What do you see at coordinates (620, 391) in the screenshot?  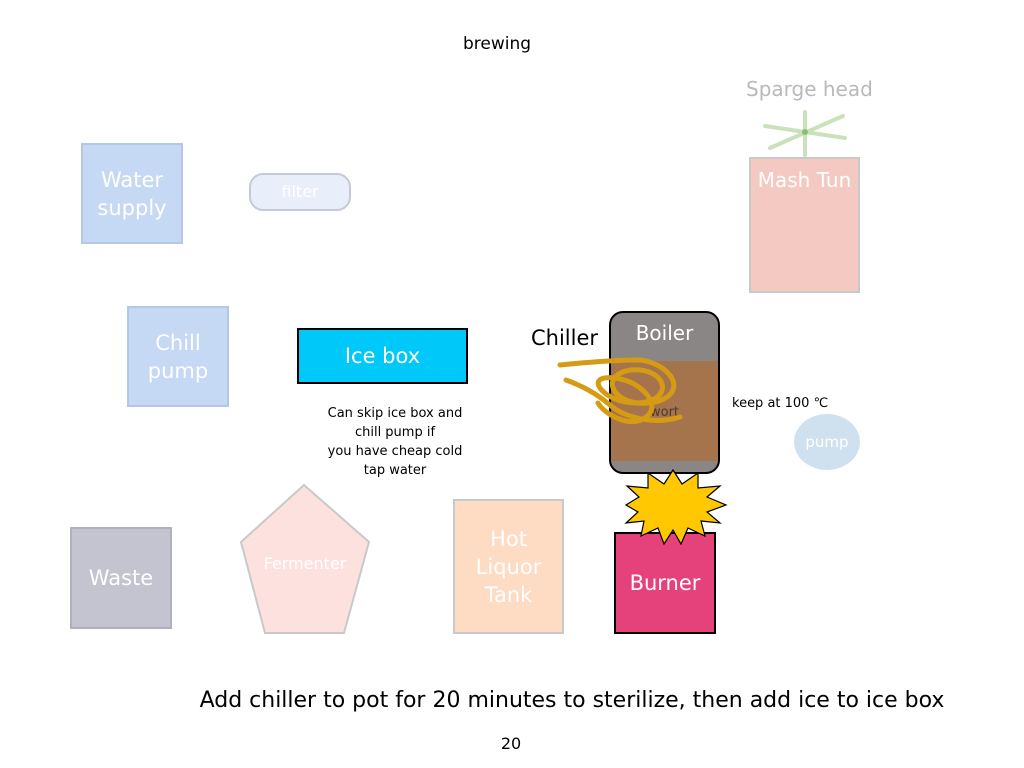 I see `chiller-coil-icon` at bounding box center [620, 391].